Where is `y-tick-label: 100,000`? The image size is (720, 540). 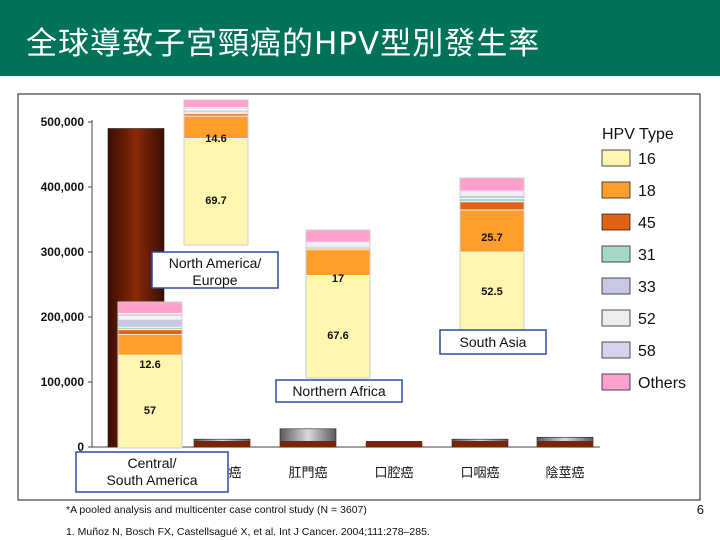 y-tick-label: 100,000 is located at coordinates (63, 382).